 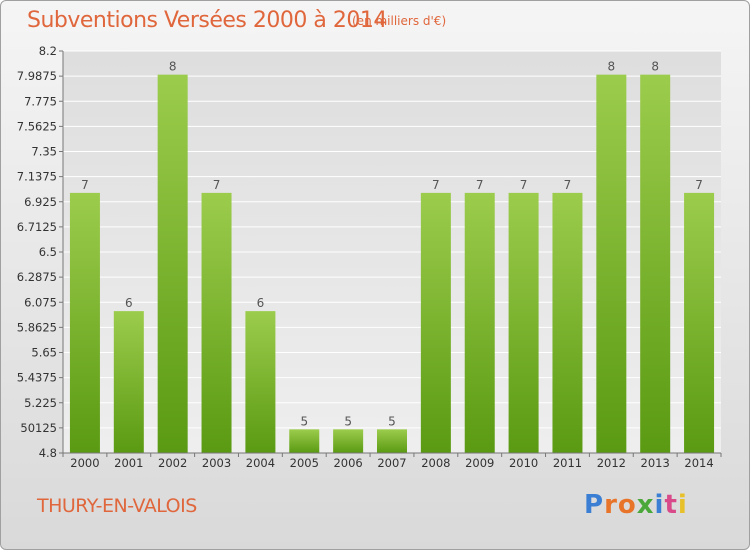 What do you see at coordinates (48, 51) in the screenshot?
I see `y-tick-label: 8.2` at bounding box center [48, 51].